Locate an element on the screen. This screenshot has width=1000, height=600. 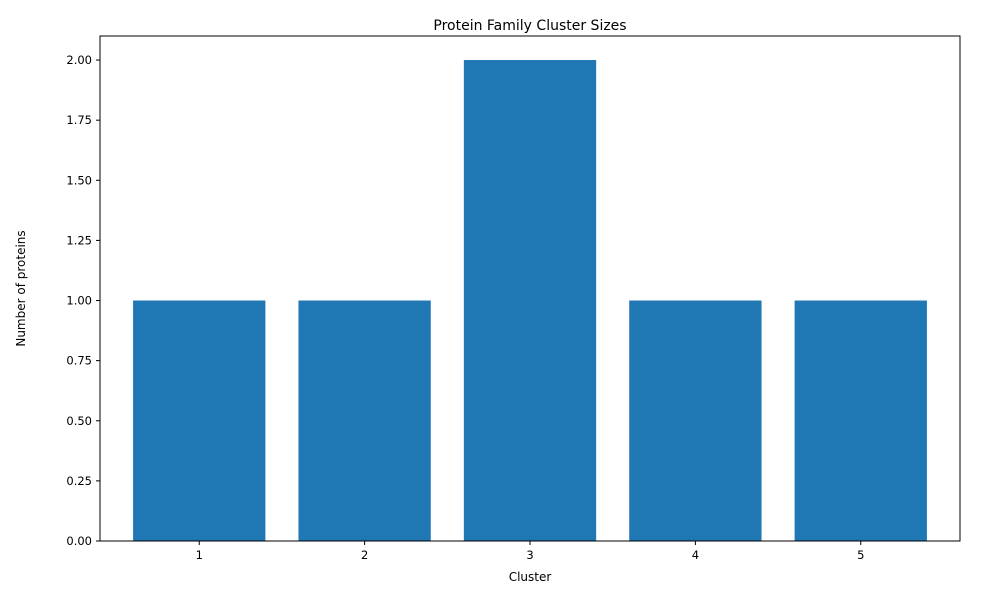
x-tick-label: 1 is located at coordinates (199, 555).